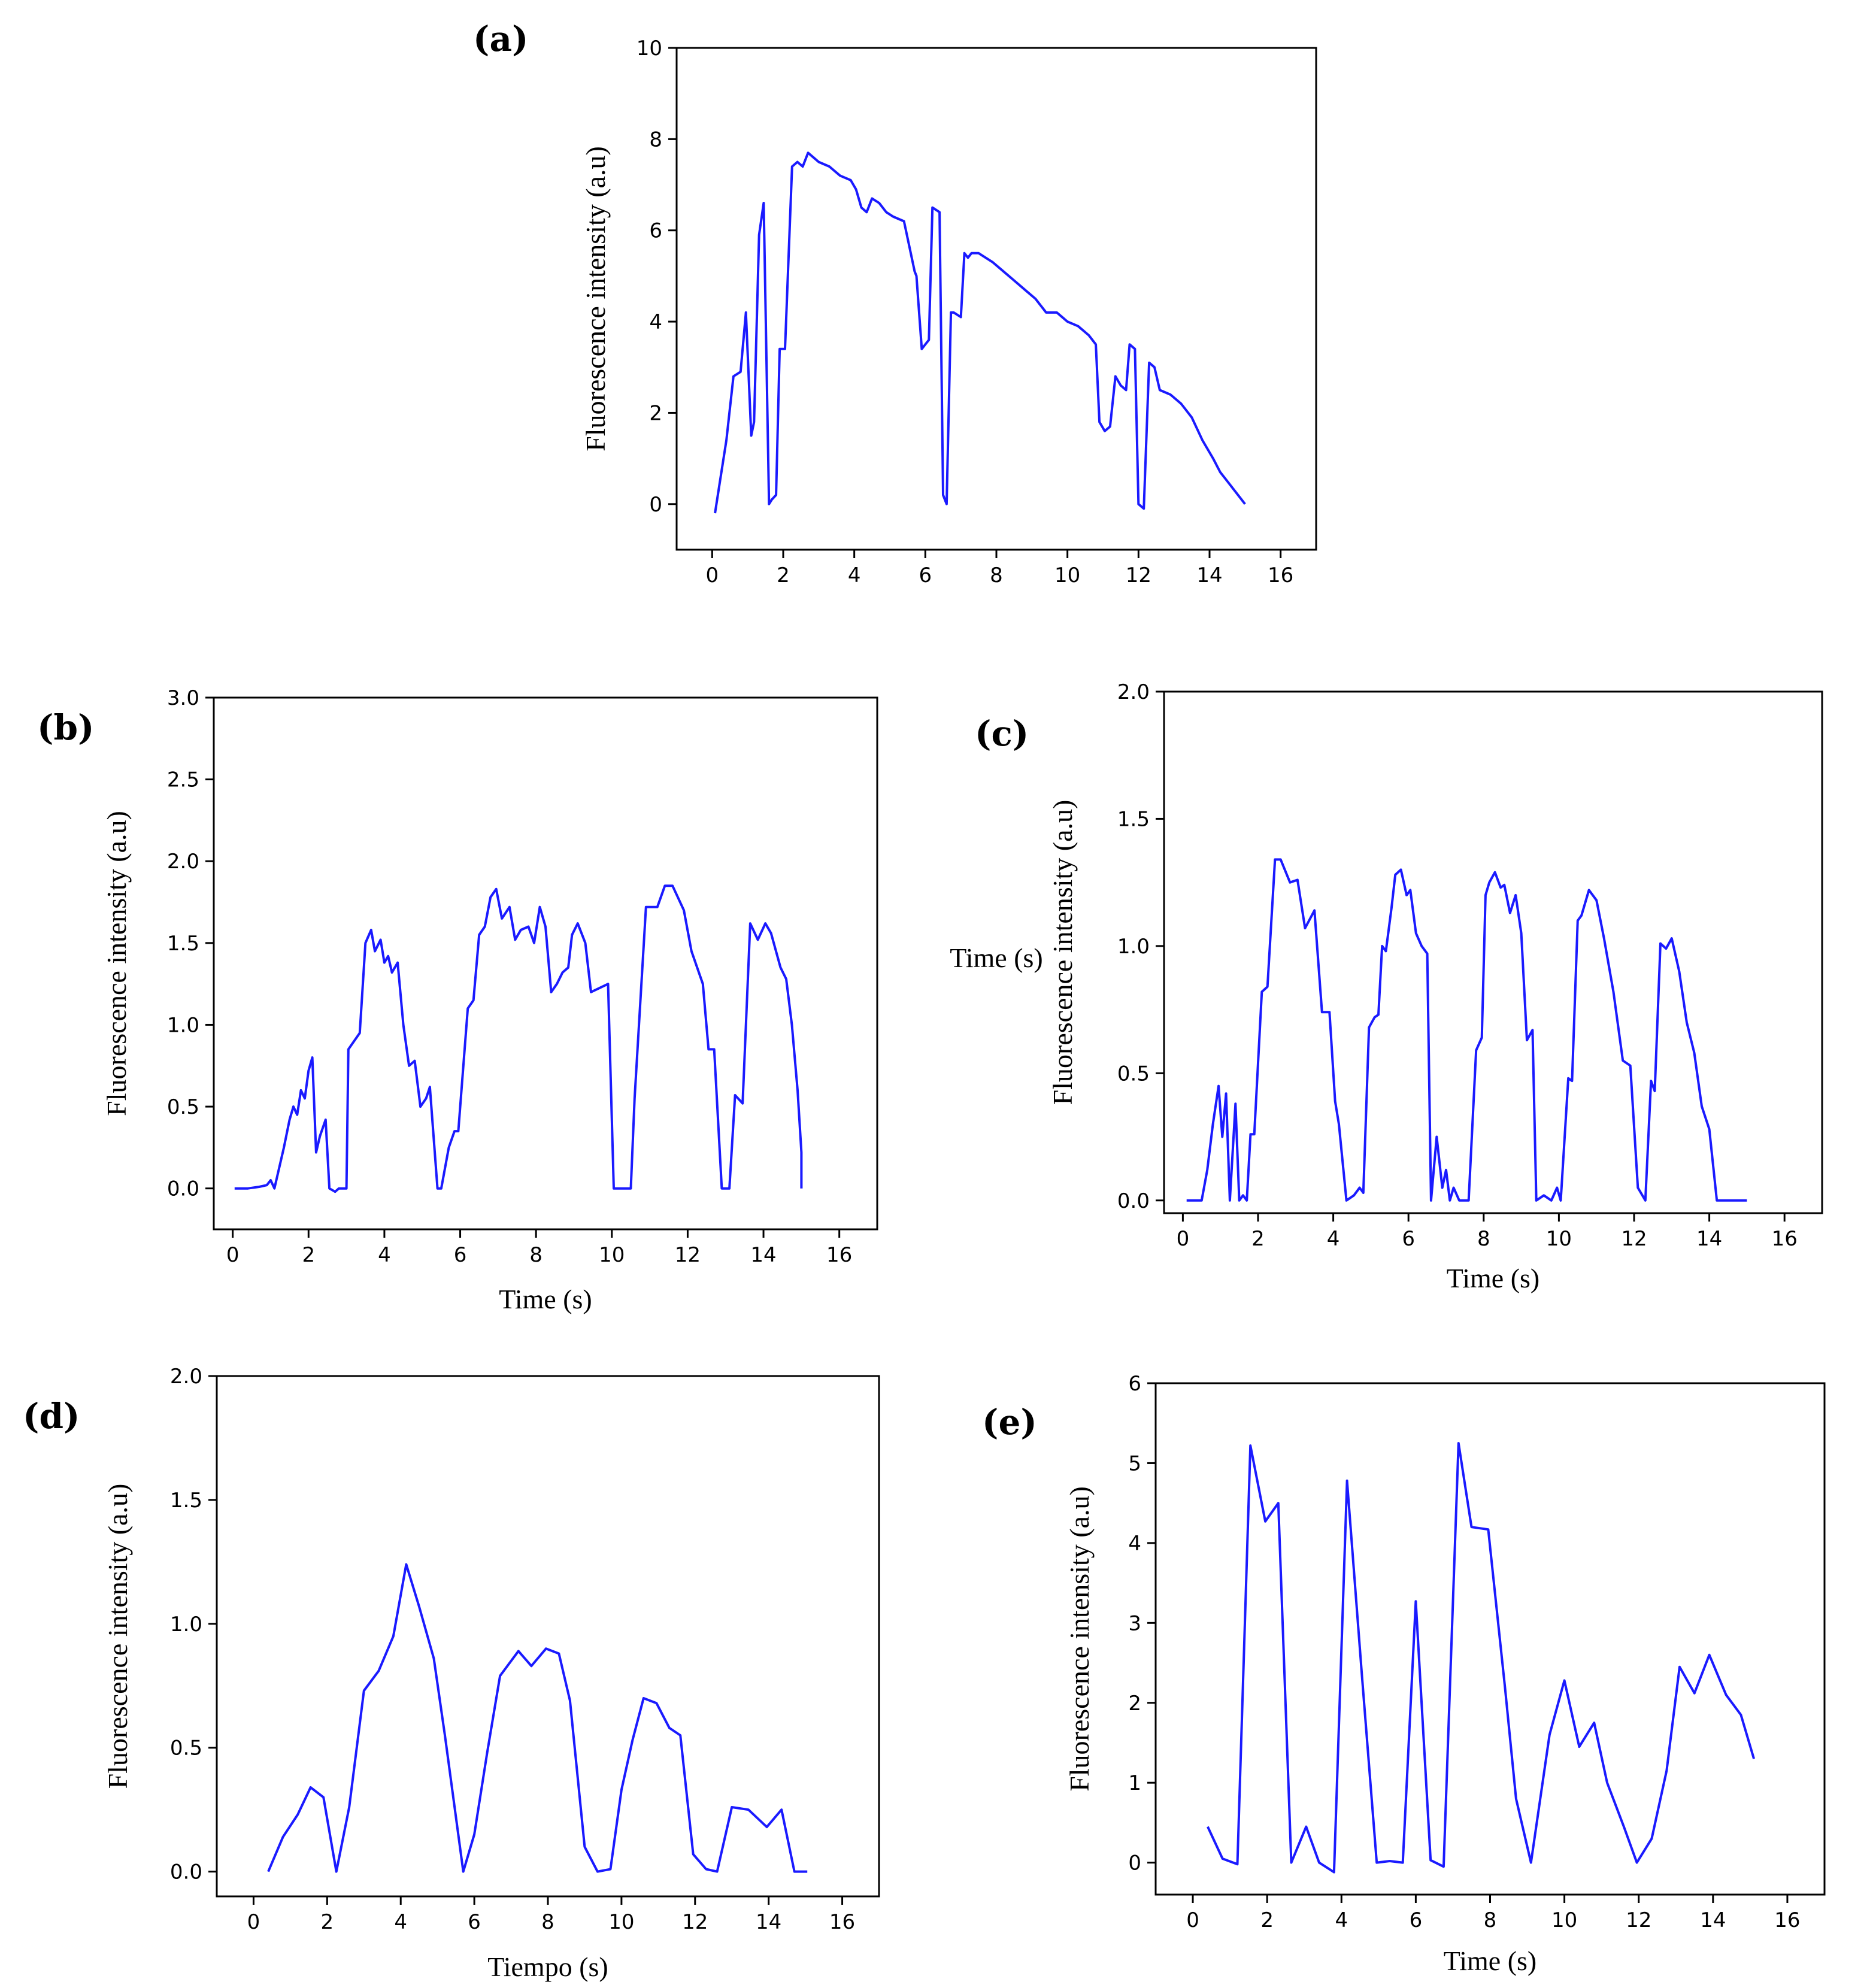  Describe the element at coordinates (1134, 1463) in the screenshot. I see `y-tick-label: 5` at that location.